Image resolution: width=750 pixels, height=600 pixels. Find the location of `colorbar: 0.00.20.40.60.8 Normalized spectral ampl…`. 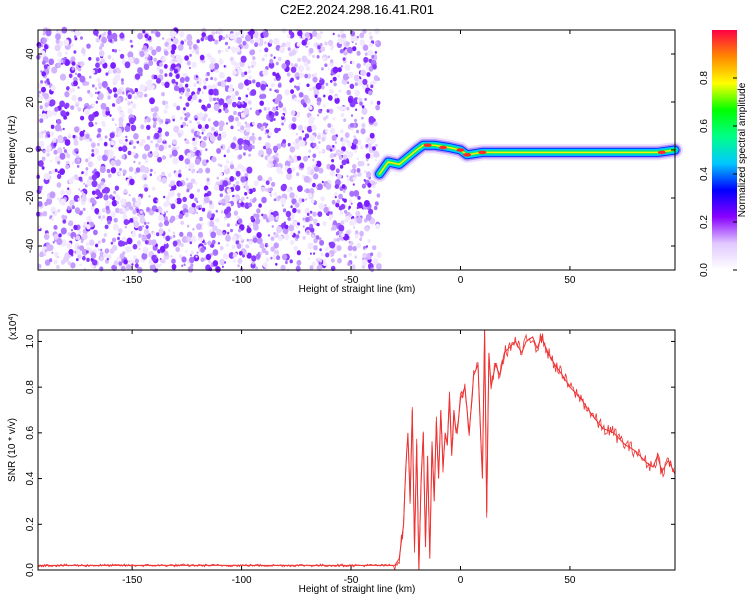

colorbar: 0.00.20.40.60.8 Normalized spectral ampl… is located at coordinates (723, 153).